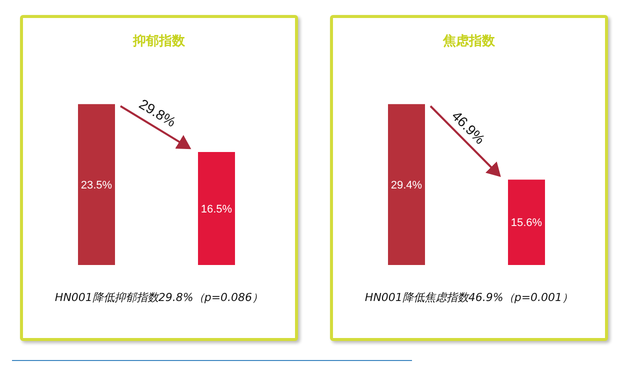 Image resolution: width=628 pixels, height=388 pixels. What do you see at coordinates (159, 297) in the screenshot?
I see `text: HN001降低抑郁指数29.8%（p=0.086）` at bounding box center [159, 297].